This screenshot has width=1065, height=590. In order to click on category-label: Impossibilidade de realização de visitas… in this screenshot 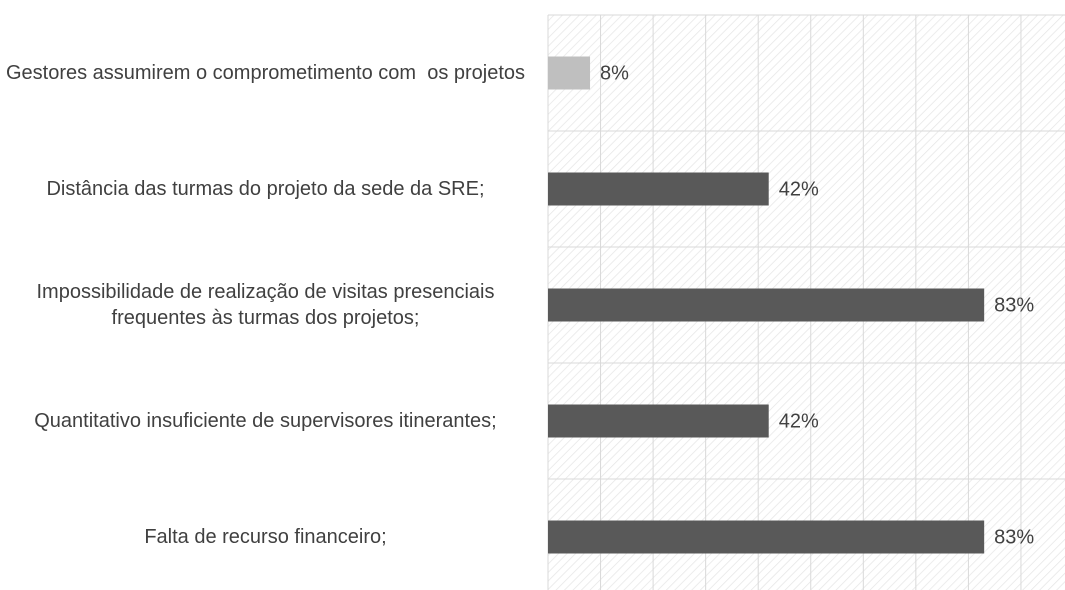, I will do `click(268, 305)`.